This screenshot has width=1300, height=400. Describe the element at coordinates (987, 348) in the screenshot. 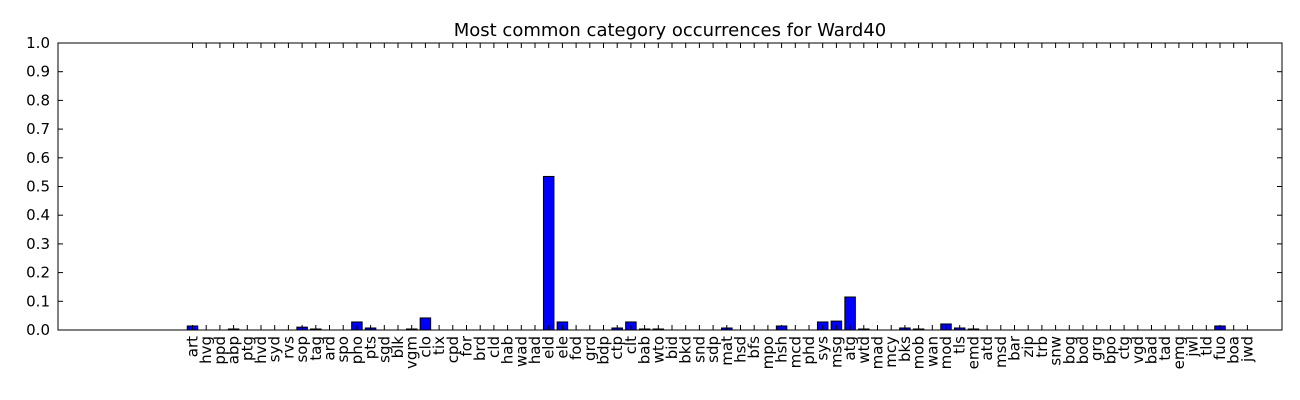

I see `category-label: atd` at that location.